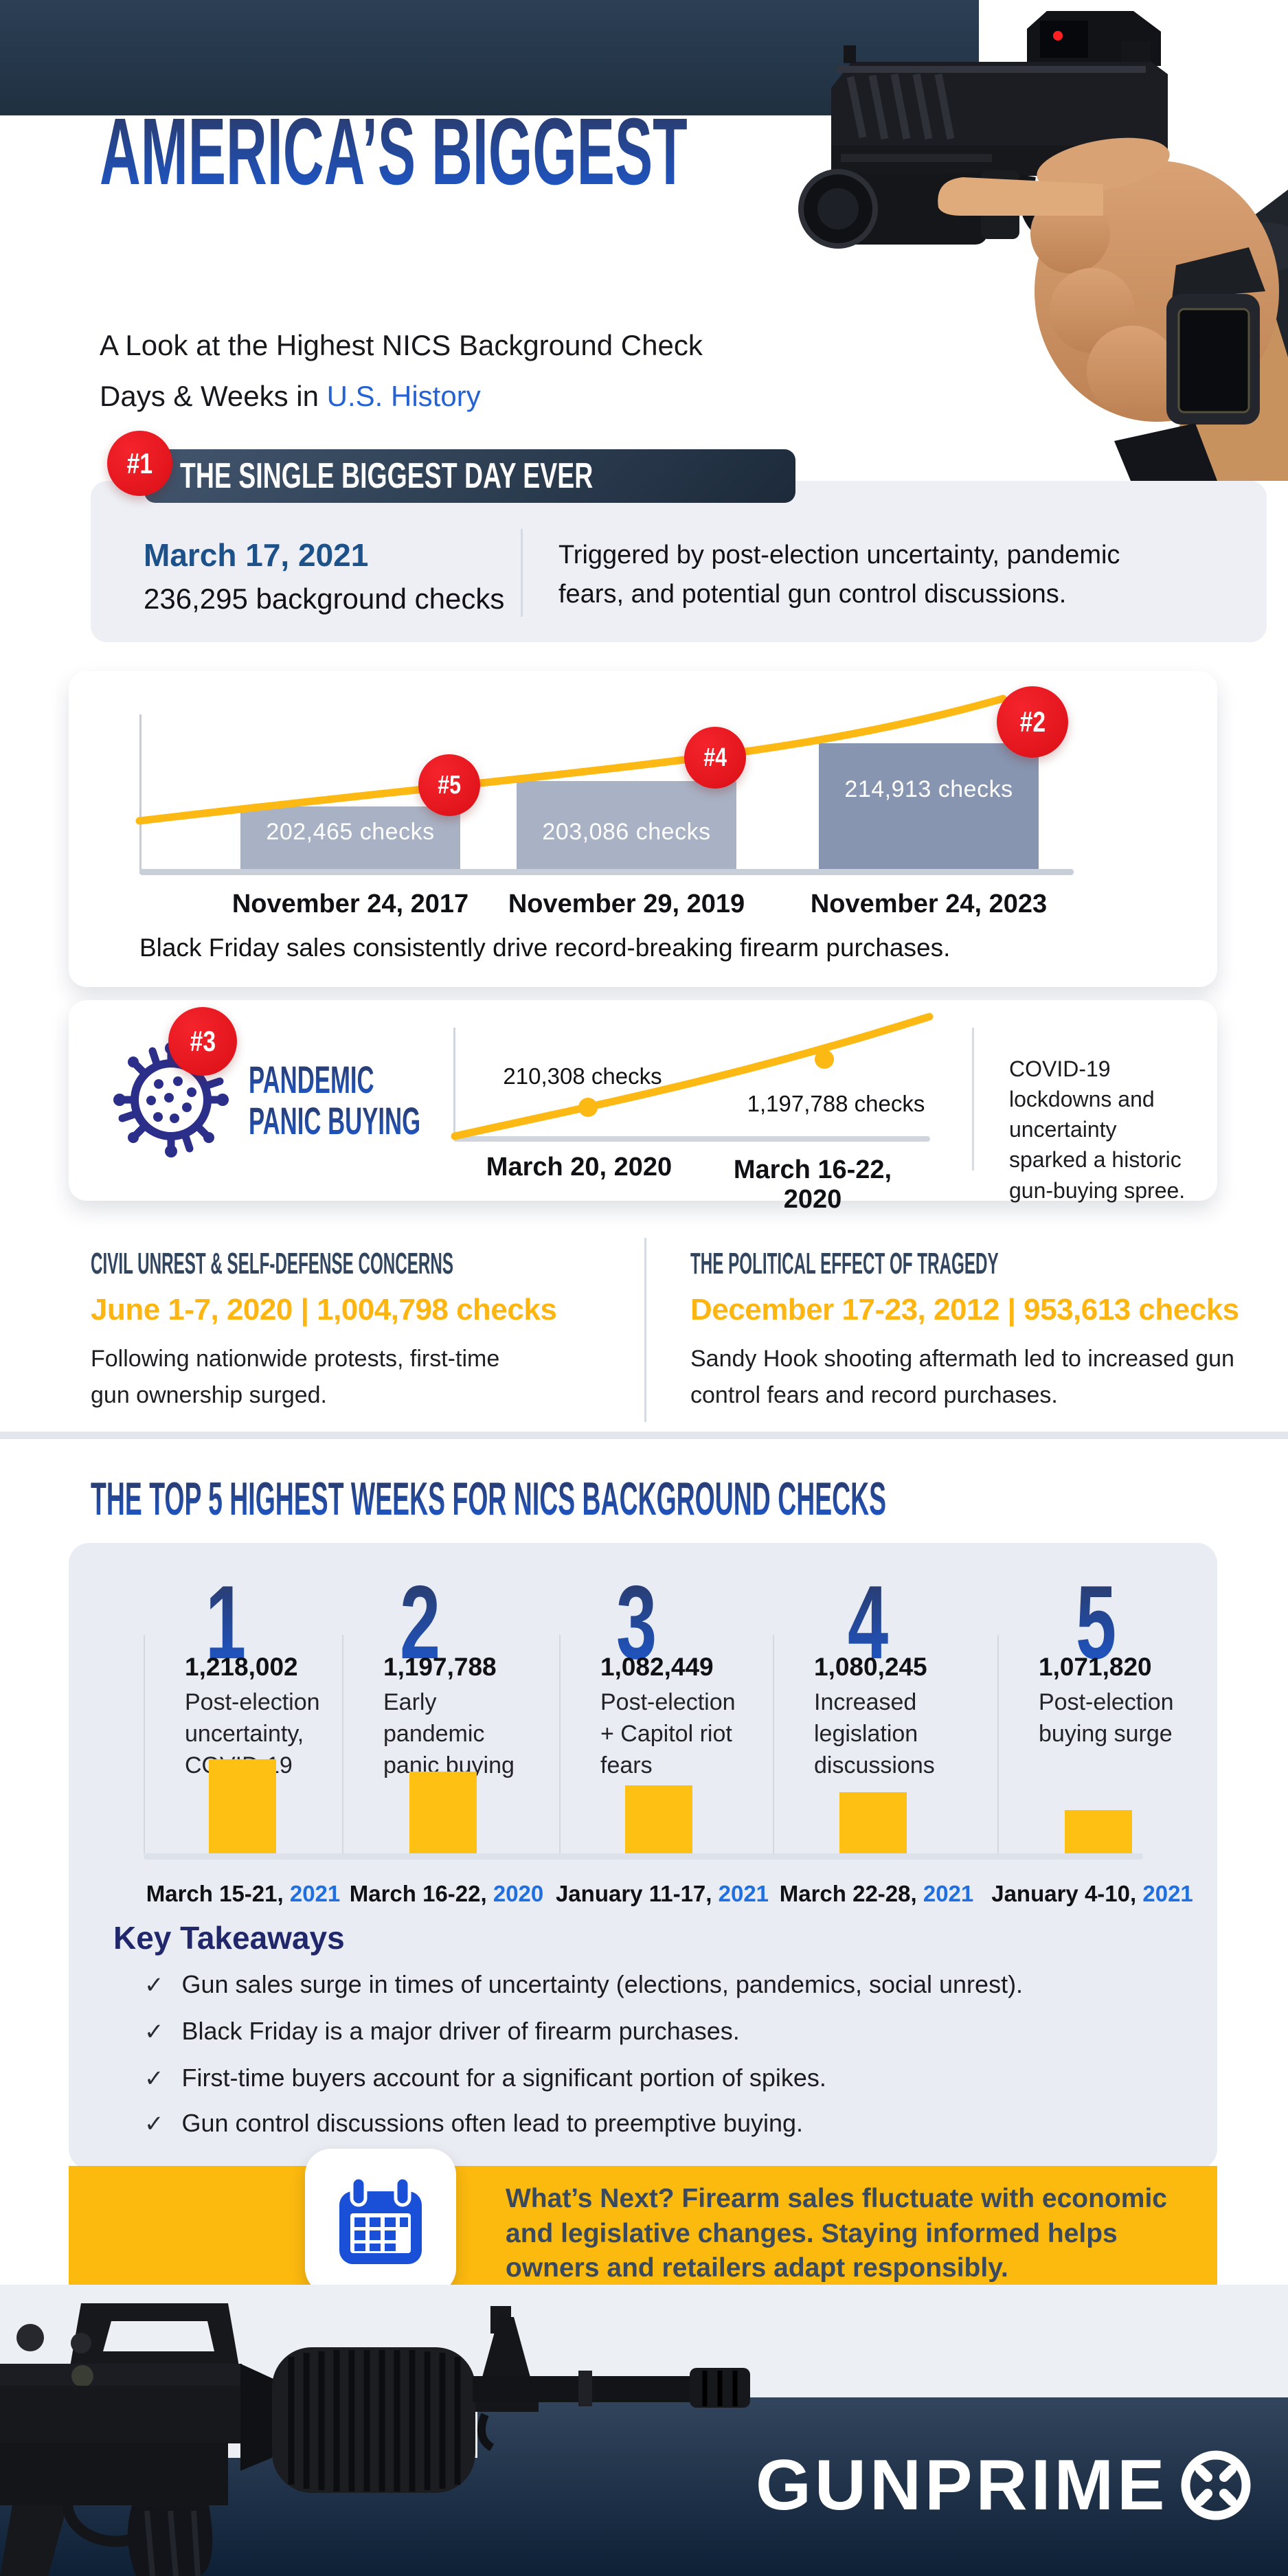  I want to click on t5-rank-1: 1, so click(226, 1622).